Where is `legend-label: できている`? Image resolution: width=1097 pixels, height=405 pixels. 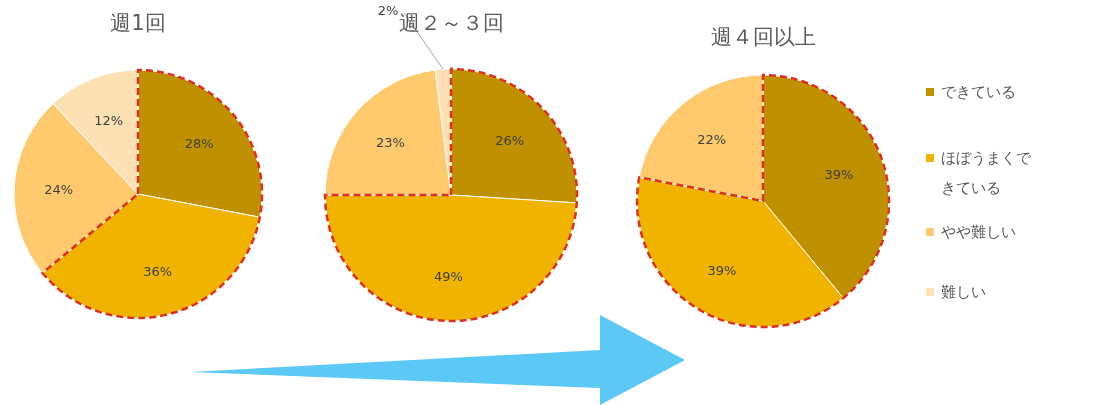 legend-label: できている is located at coordinates (978, 92).